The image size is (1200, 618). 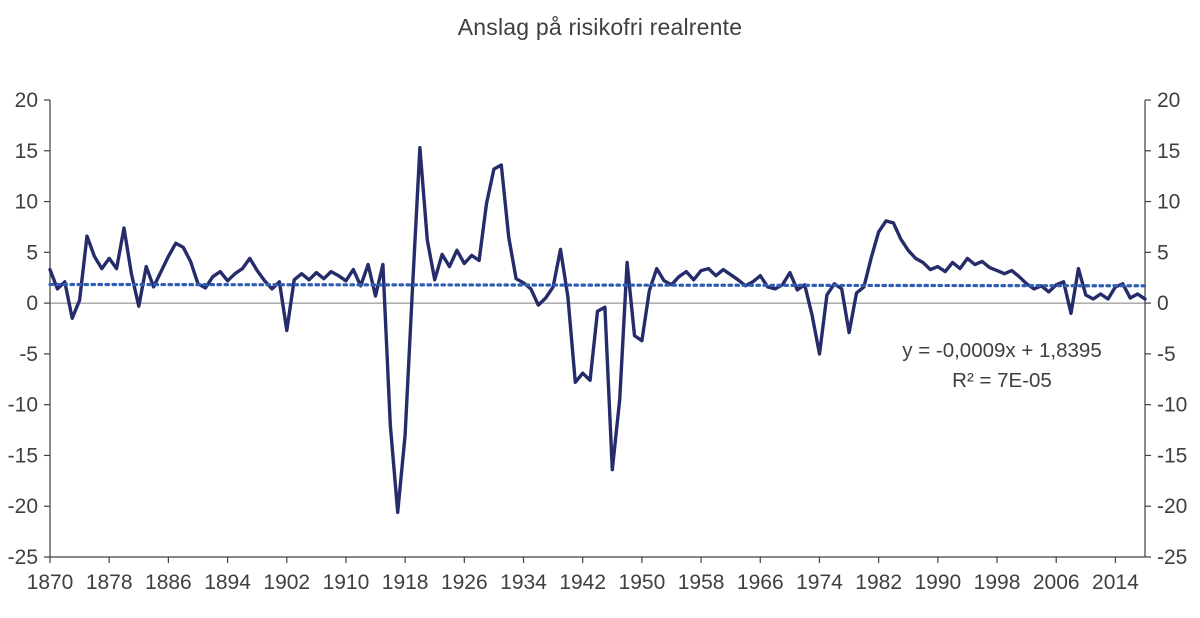 I want to click on x-tick-label: 1918, so click(x=405, y=582).